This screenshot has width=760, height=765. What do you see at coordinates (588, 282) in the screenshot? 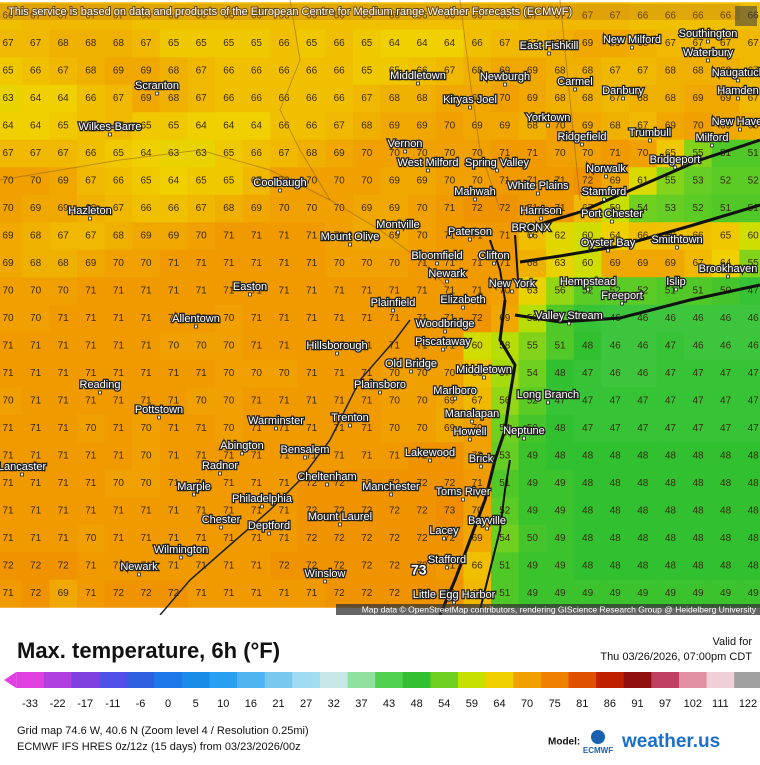
I see `city-label: Hempstead` at bounding box center [588, 282].